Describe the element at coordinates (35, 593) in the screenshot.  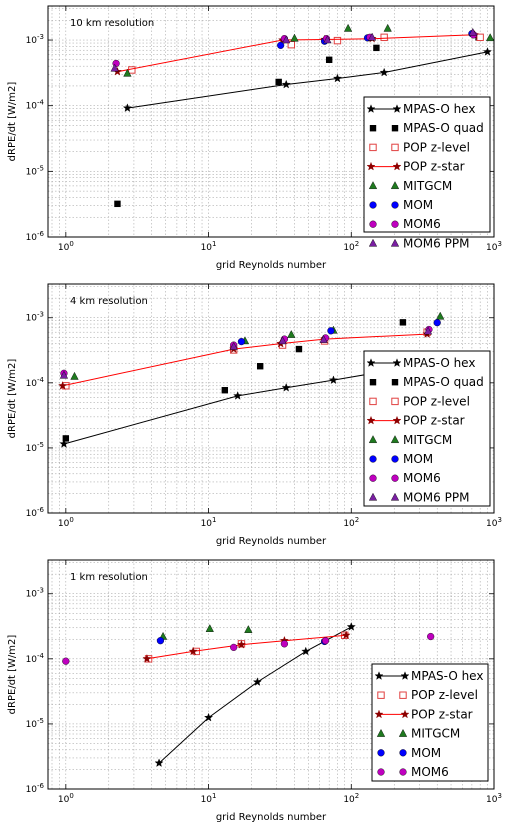
I see `y-tick-label: 10⁻³` at that location.